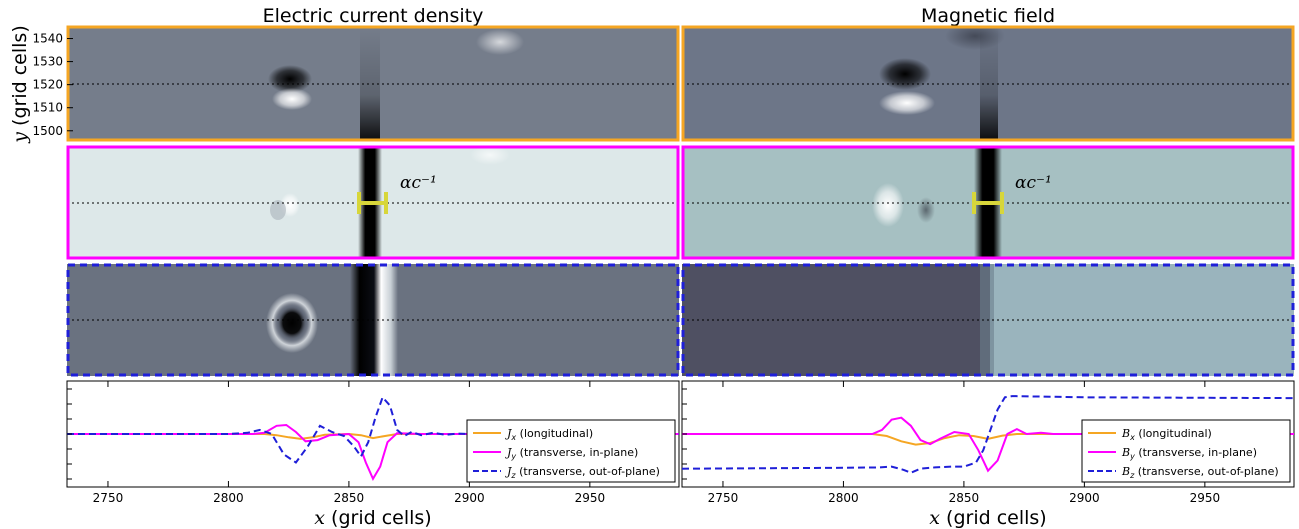 This screenshot has width=1299, height=529. What do you see at coordinates (680, 203) in the screenshot?
I see `width-markers` at bounding box center [680, 203].